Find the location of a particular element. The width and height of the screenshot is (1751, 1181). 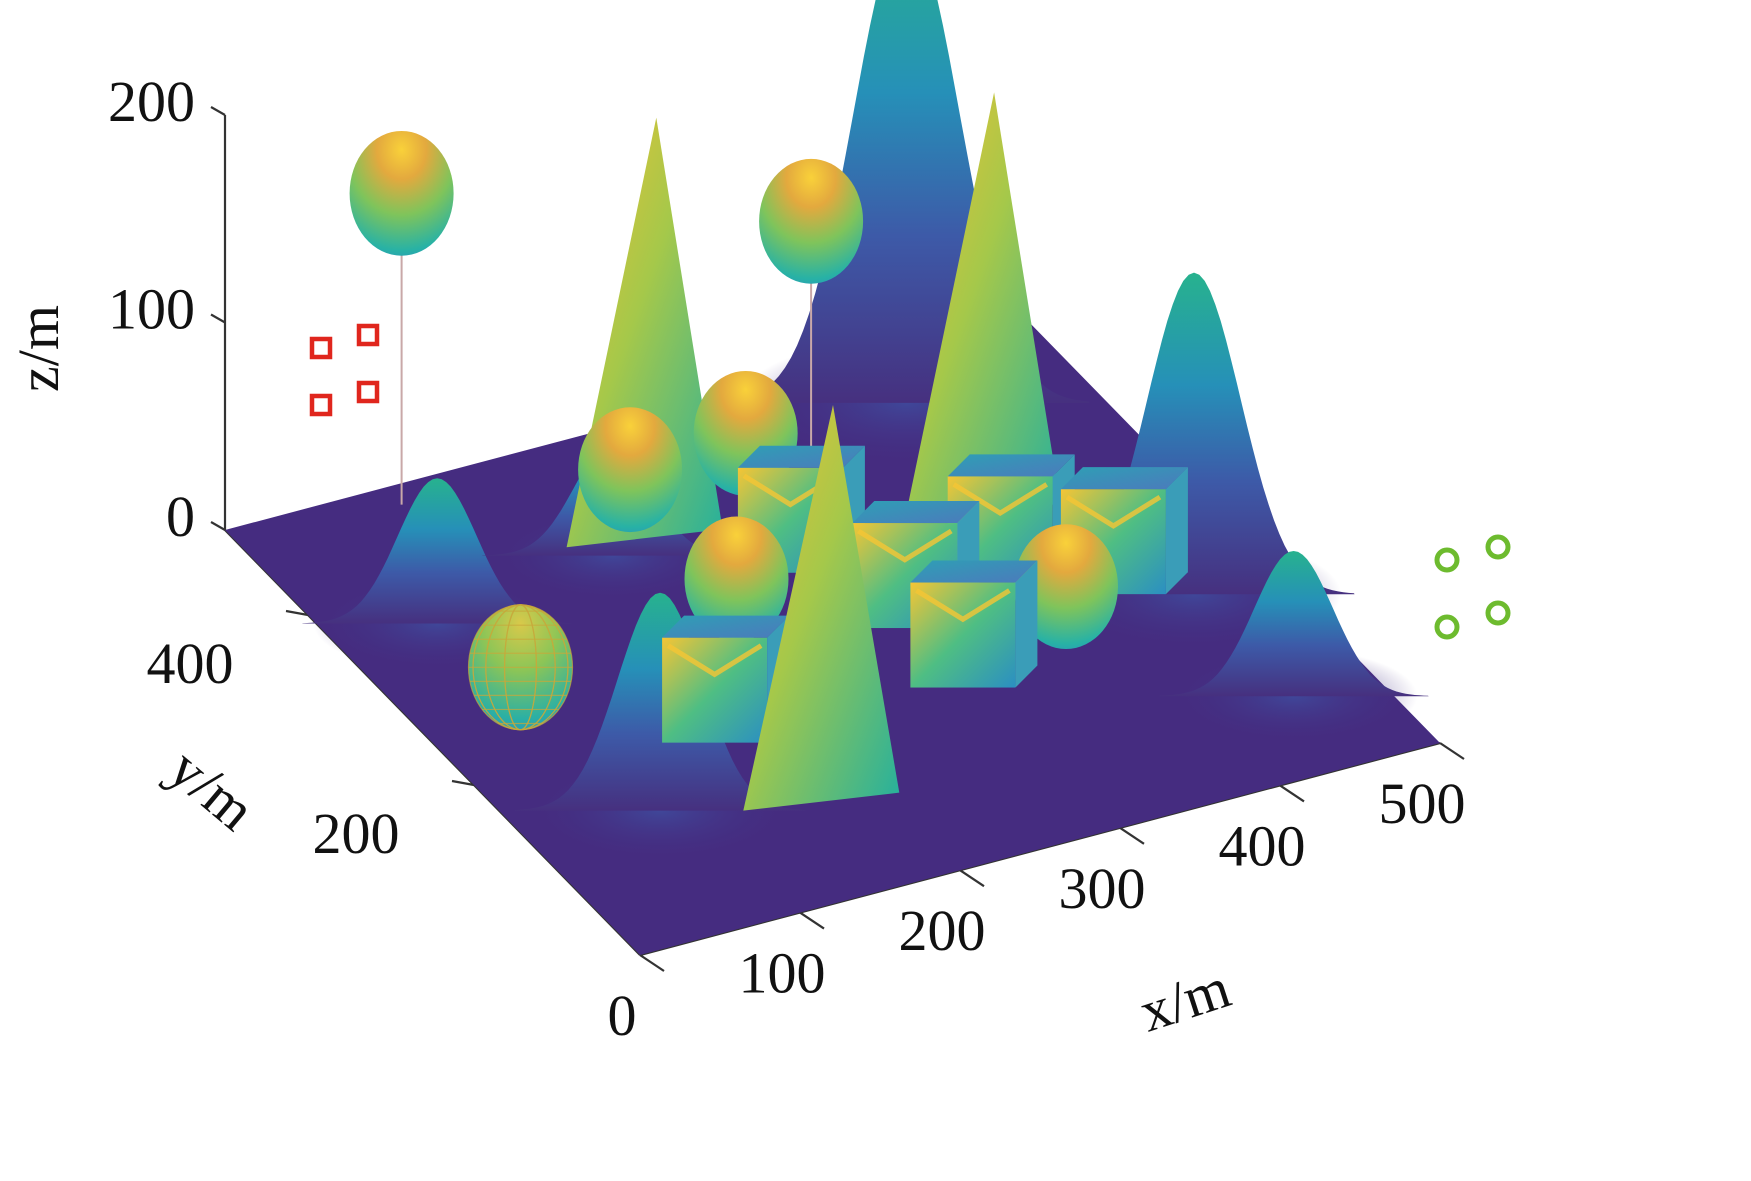

x-tick-label: 400 is located at coordinates (1262, 845).